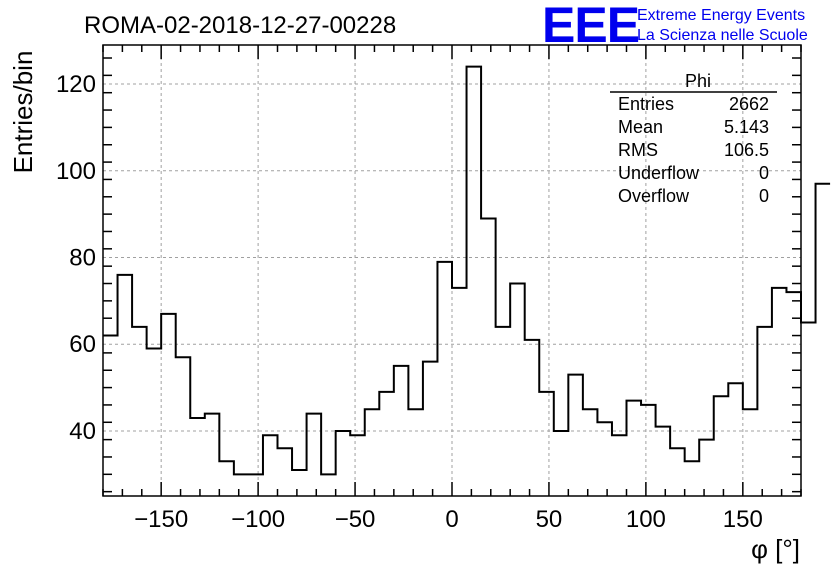 The height and width of the screenshot is (572, 836). What do you see at coordinates (775, 549) in the screenshot?
I see `x-axis-label: φ [°]` at bounding box center [775, 549].